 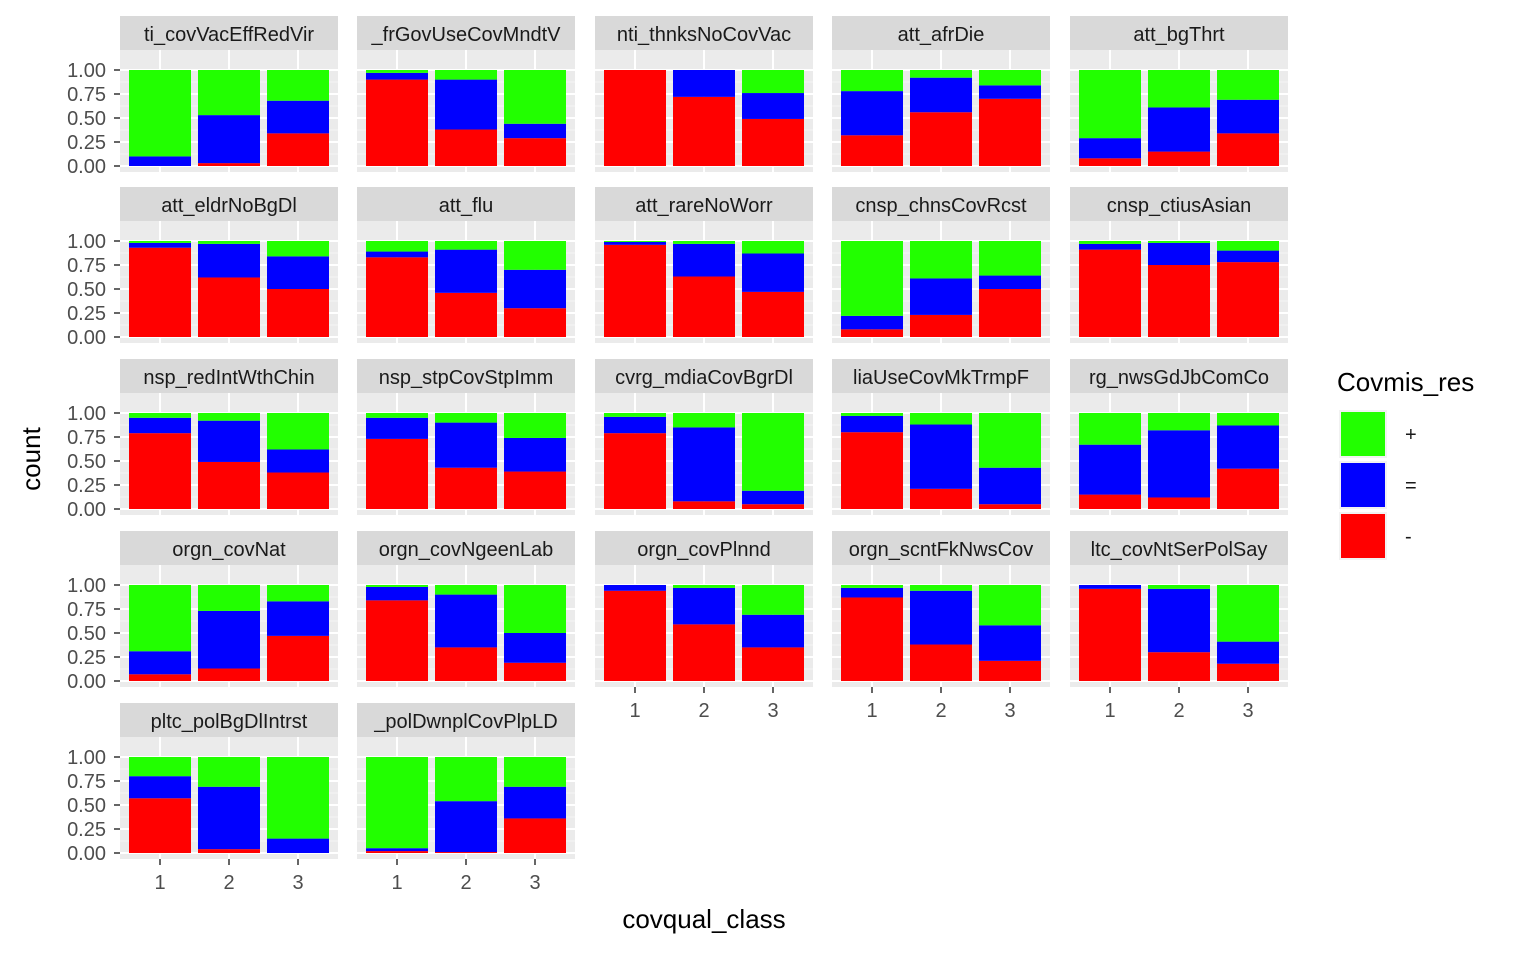 I want to click on facet-title: rg_nwsGdJbComCo, so click(x=1179, y=378).